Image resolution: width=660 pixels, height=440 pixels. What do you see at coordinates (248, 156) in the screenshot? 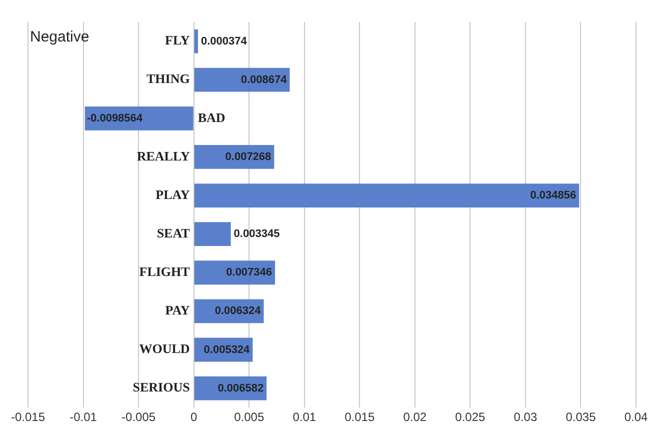
I see `data-label: 0.007268` at bounding box center [248, 156].